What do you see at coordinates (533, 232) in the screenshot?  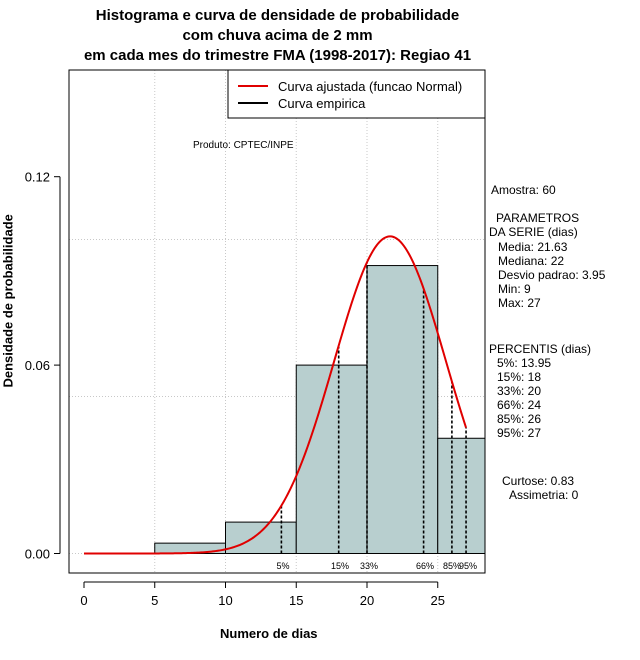 I see `stat-parametros-subtitle: DA SERIE (dias)` at bounding box center [533, 232].